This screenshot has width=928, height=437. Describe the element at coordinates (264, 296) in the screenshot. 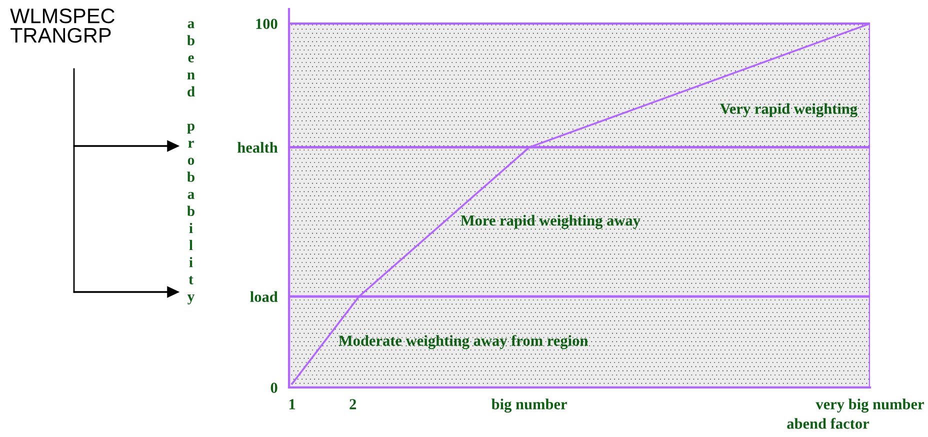

I see `y-tick-label: load` at that location.